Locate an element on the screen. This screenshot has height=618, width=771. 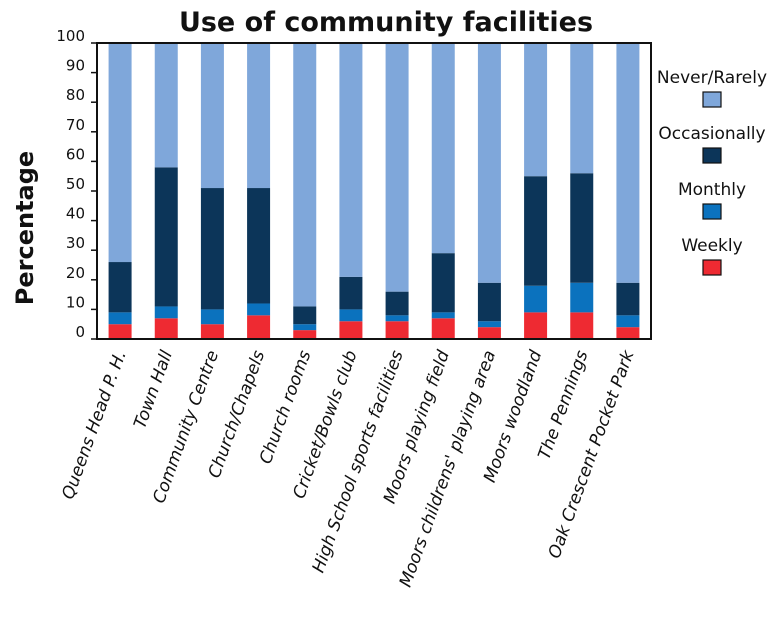
y-tick-label: 30 is located at coordinates (75, 243).